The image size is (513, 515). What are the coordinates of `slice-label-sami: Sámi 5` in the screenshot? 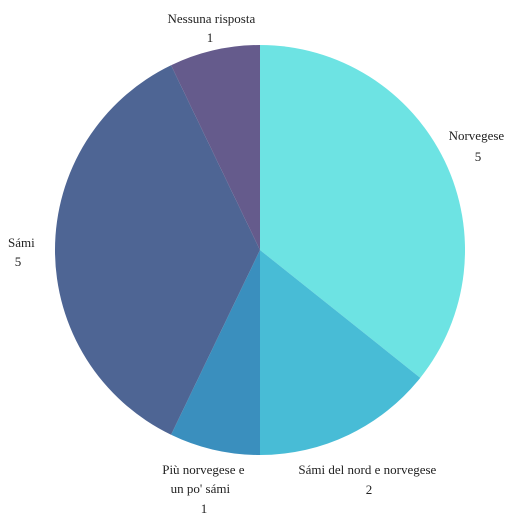 It's located at (23, 252).